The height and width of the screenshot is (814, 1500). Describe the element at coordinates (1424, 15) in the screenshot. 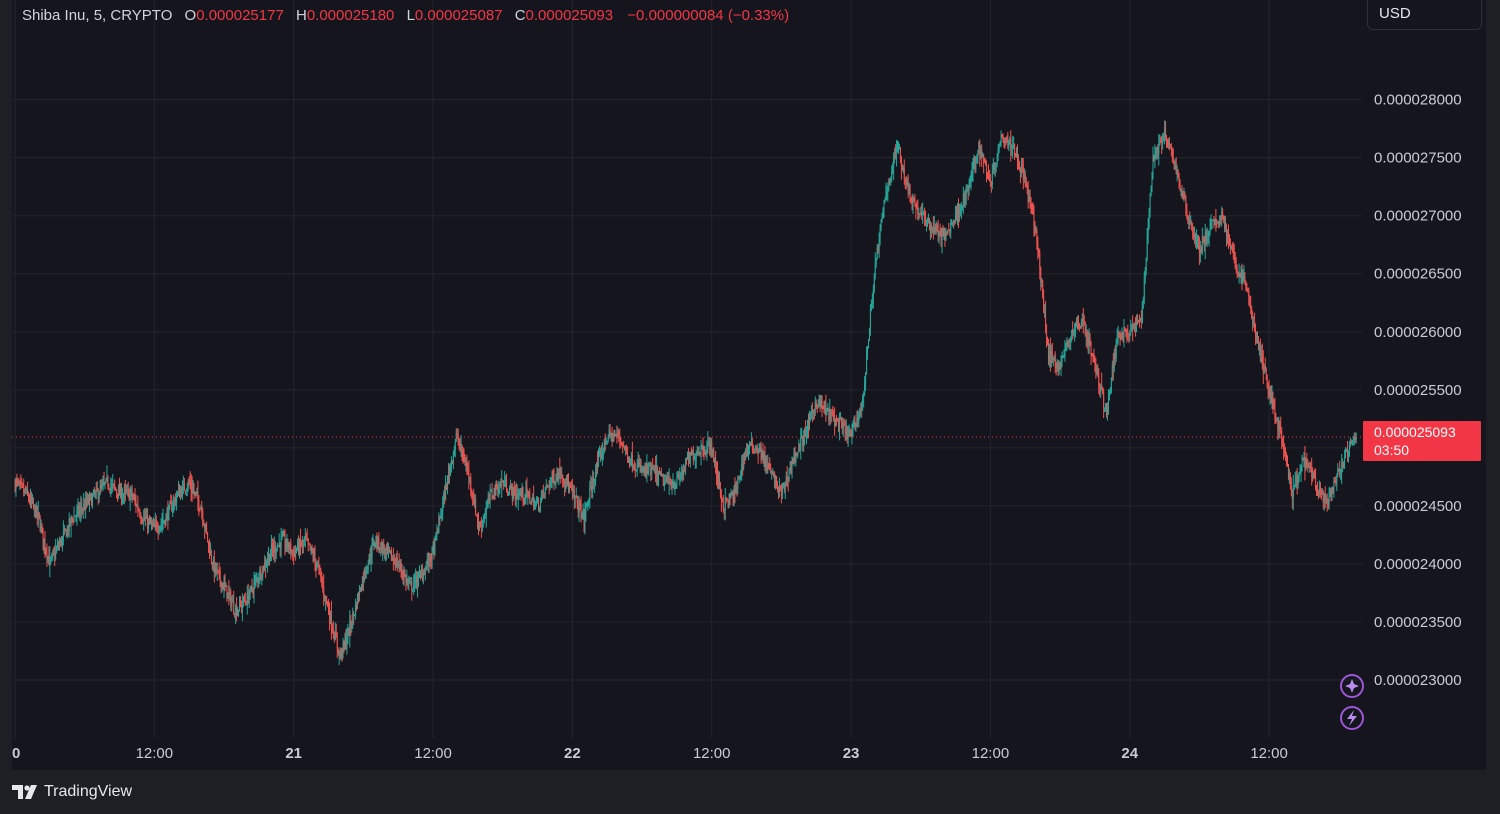

I see `currency-button: USD` at that location.